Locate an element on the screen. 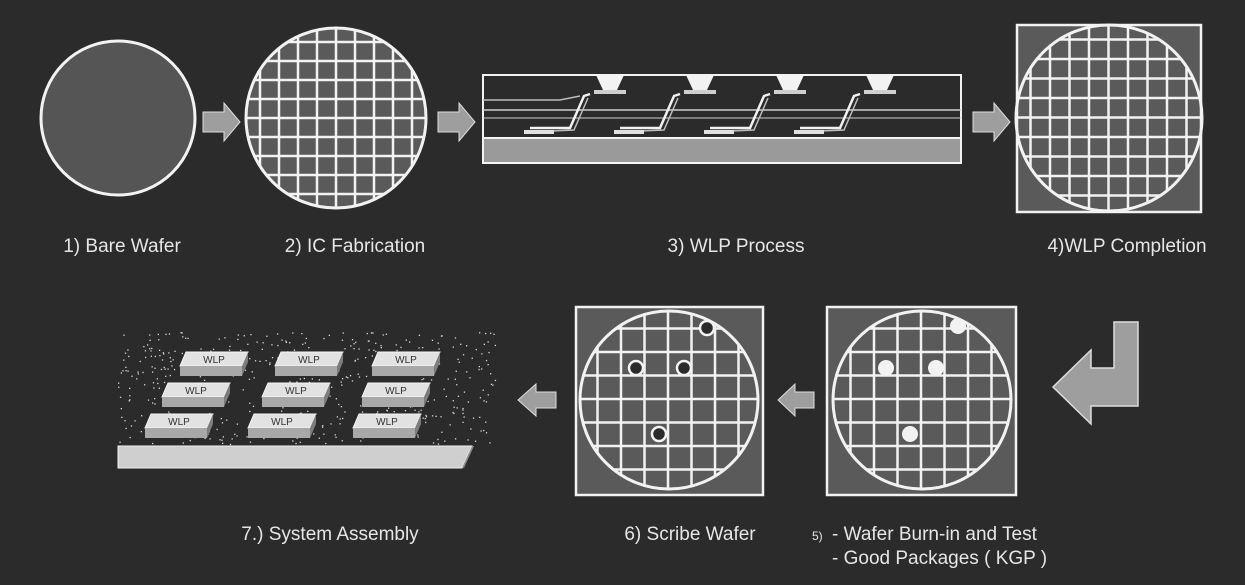 The height and width of the screenshot is (585, 1245). wlp-chip: WLP is located at coordinates (296, 394).